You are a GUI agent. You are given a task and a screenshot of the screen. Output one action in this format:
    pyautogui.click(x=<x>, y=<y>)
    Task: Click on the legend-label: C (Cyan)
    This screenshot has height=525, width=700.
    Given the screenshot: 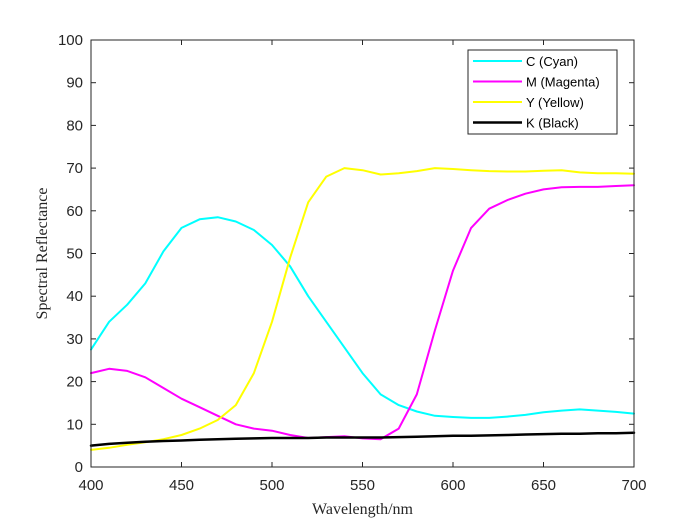 What is the action you would take?
    pyautogui.click(x=552, y=61)
    